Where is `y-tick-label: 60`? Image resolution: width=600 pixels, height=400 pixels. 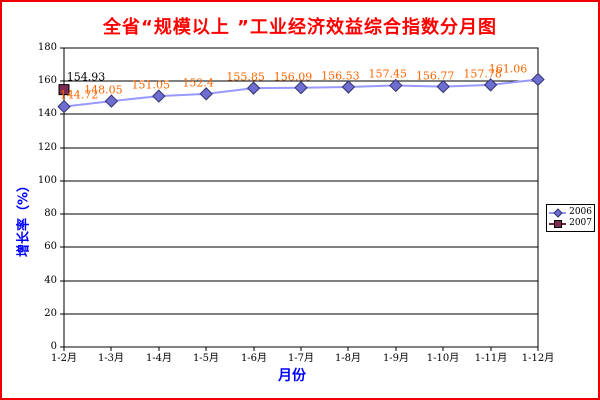
y-tick-label: 60 is located at coordinates (50, 246).